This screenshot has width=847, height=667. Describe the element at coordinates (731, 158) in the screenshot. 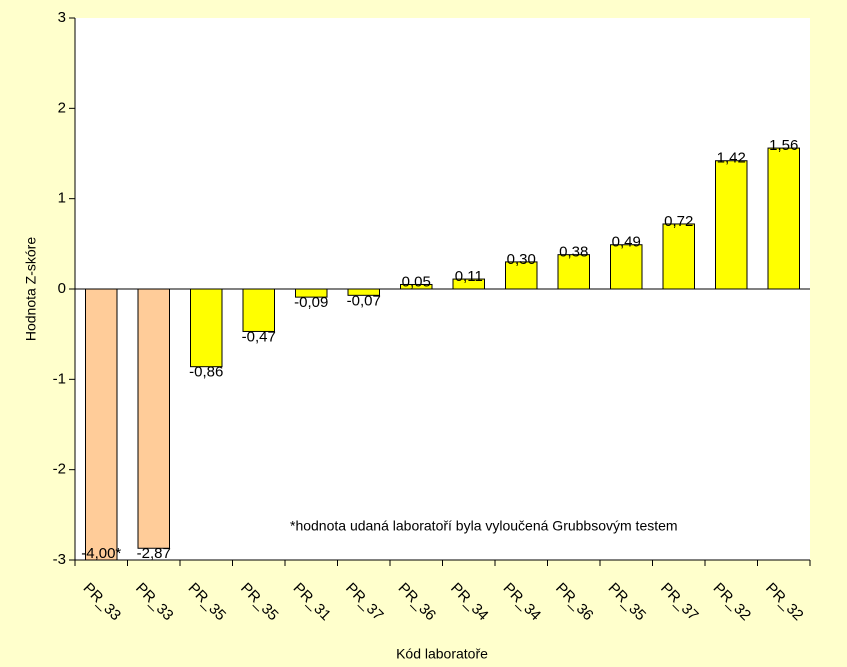

I see `data-label: 1,42` at that location.